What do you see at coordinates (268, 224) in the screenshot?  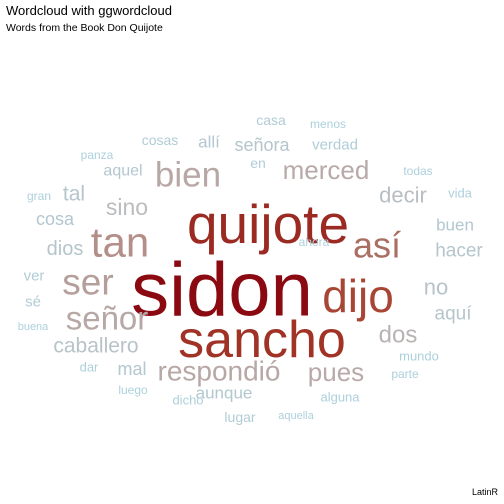 I see `word-quijote: quijote` at bounding box center [268, 224].